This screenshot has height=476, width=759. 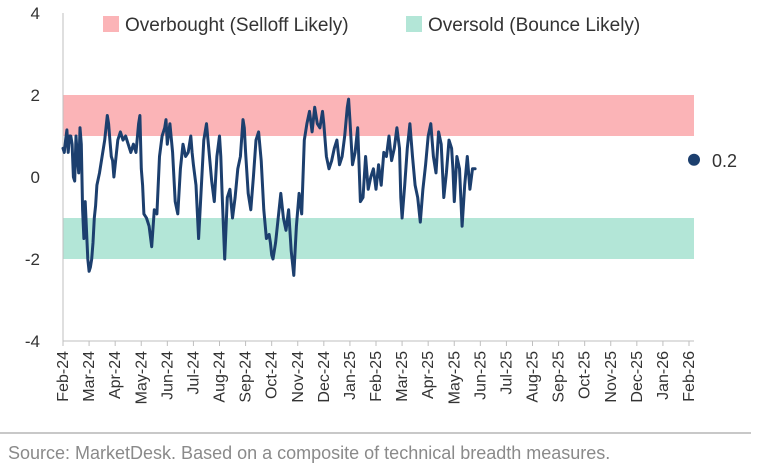 What do you see at coordinates (115, 375) in the screenshot?
I see `x-tick-label: Apr-24` at bounding box center [115, 375].